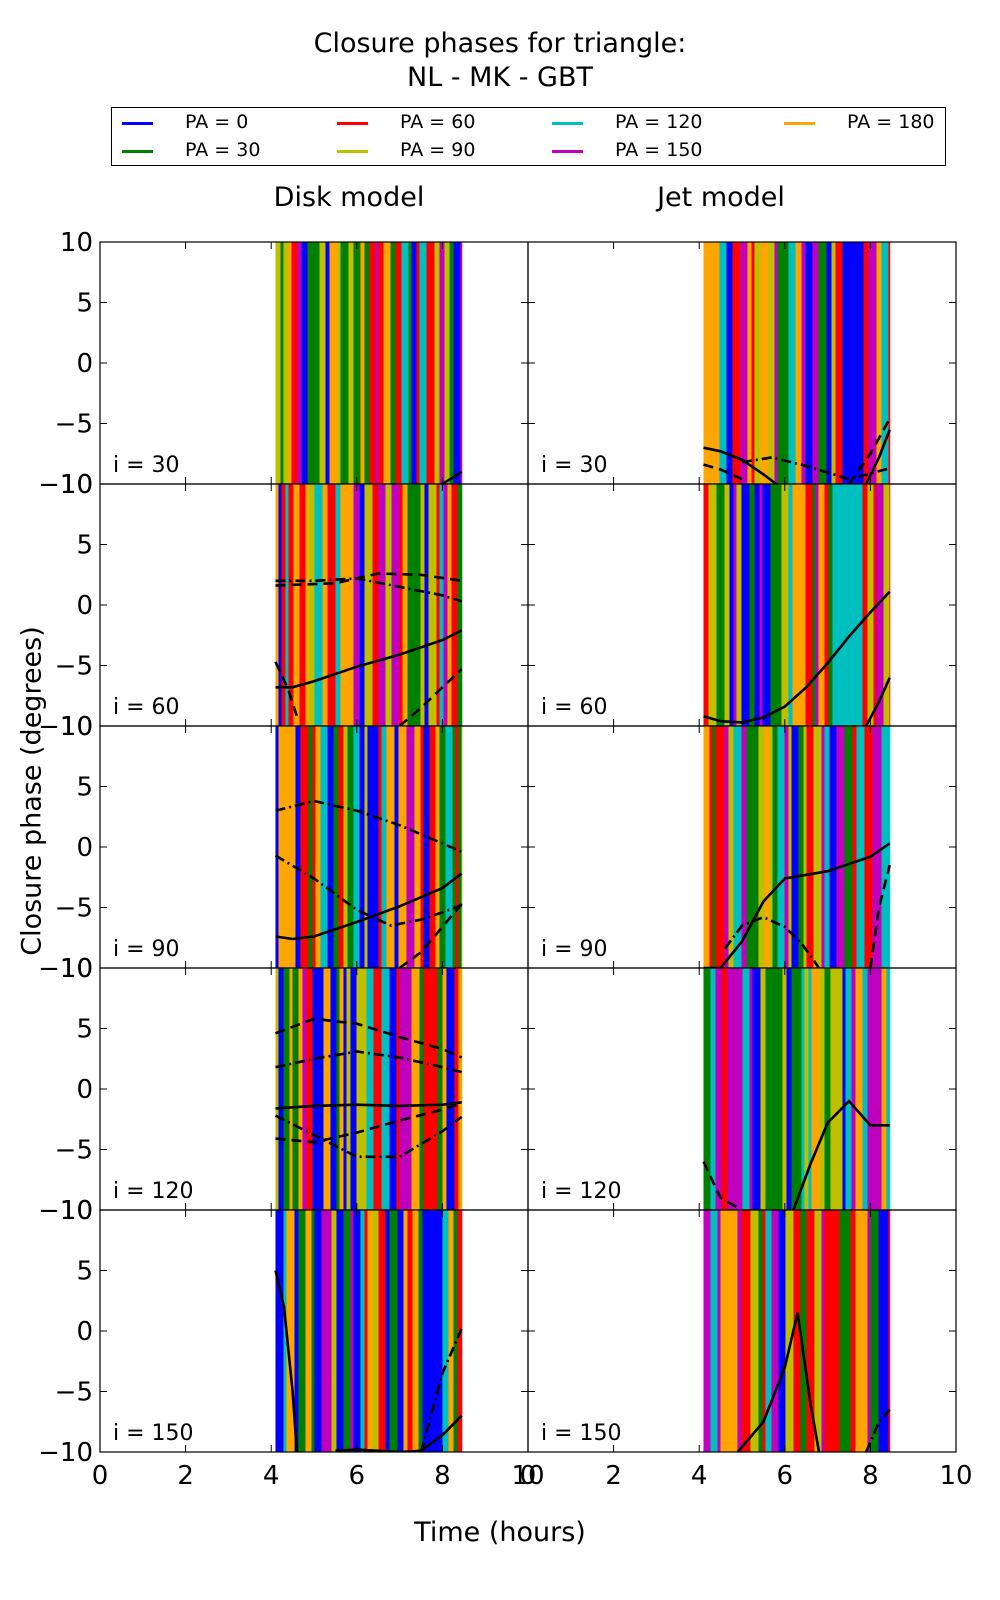 Image resolution: width=1000 pixels, height=1600 pixels. What do you see at coordinates (349, 197) in the screenshot?
I see `column-title-disk-model: Disk model` at bounding box center [349, 197].